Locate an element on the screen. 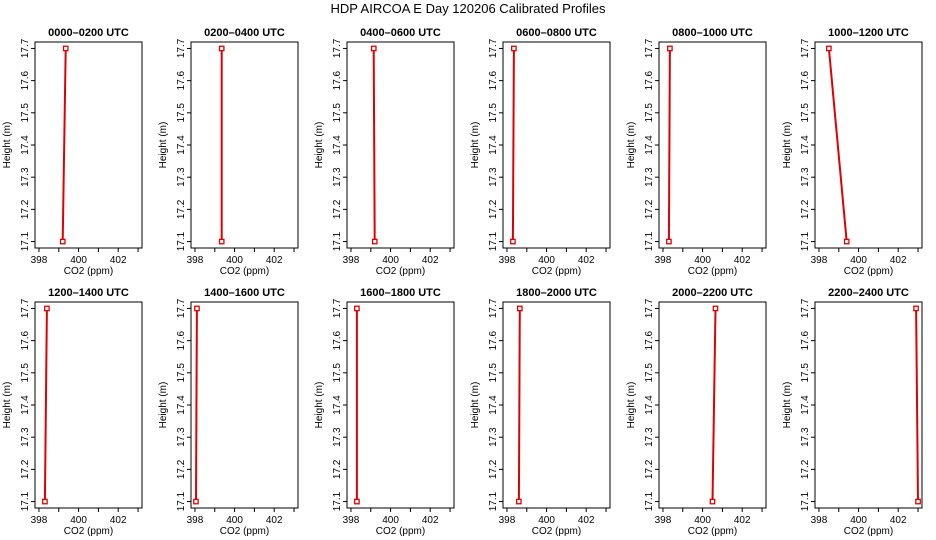  panel-title: 1000–1200 UTC is located at coordinates (868, 33).